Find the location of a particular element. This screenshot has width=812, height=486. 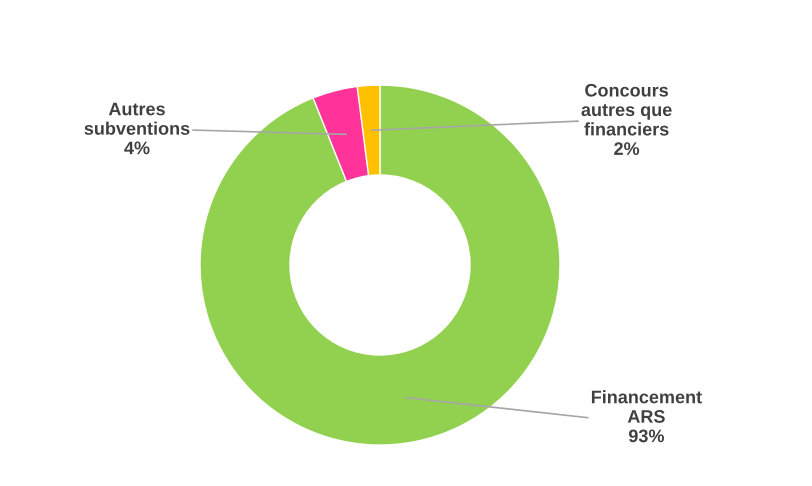

slice-label: Financement ARS is located at coordinates (647, 406).